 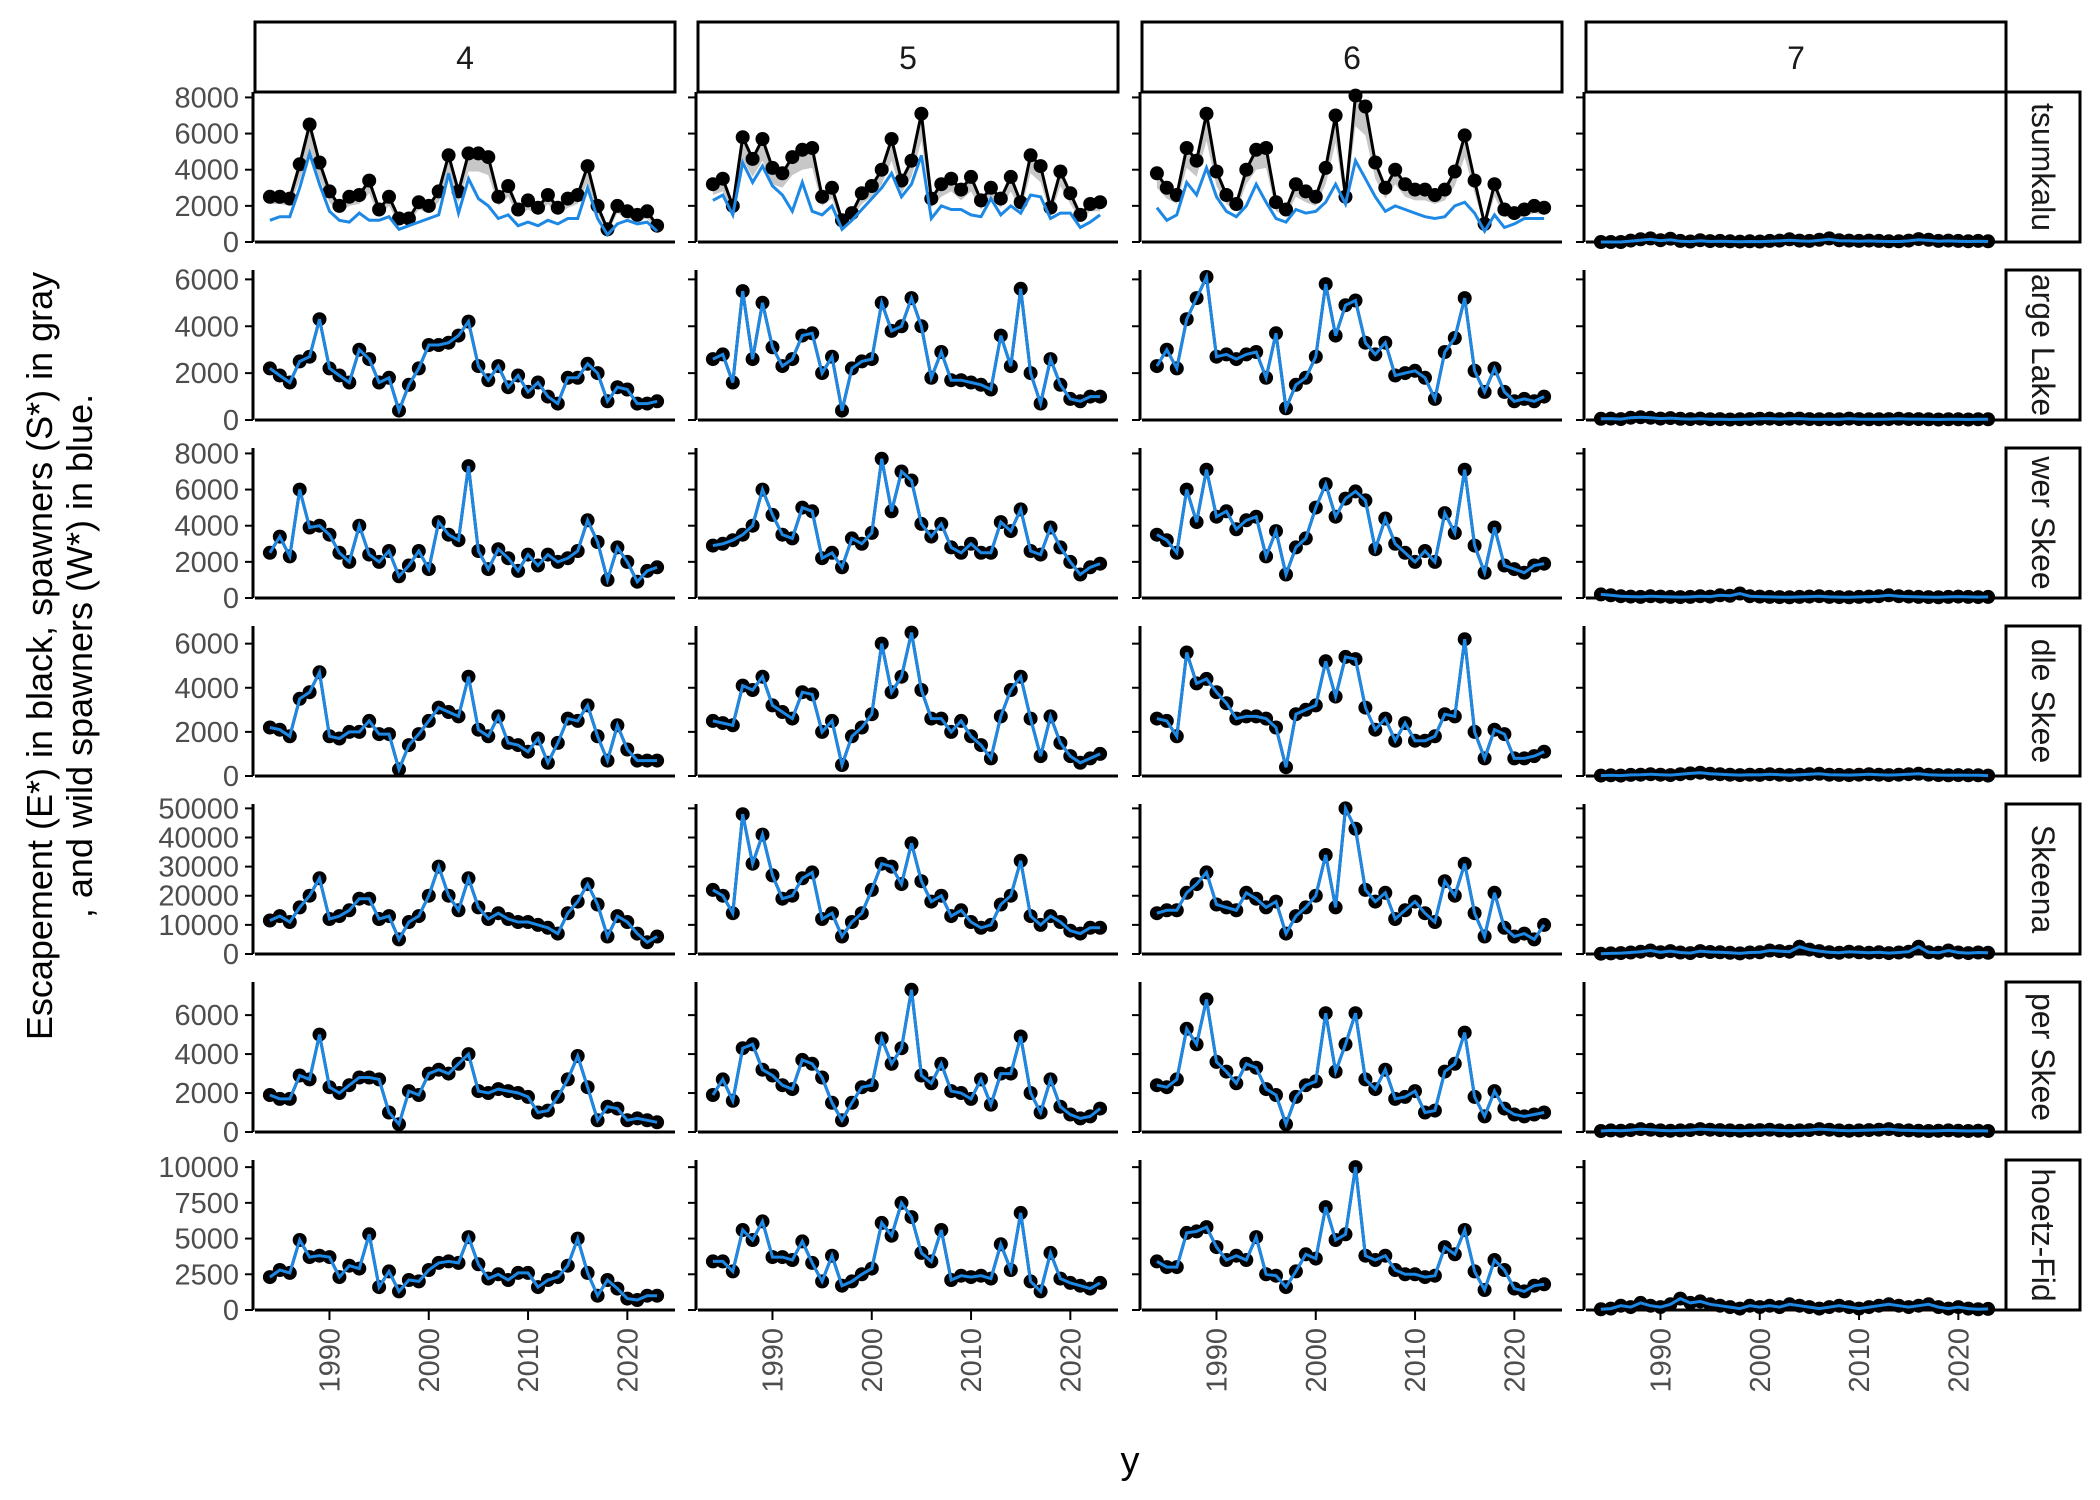 I want to click on panel-arge Lake-4: 0 2000 4000 6000, so click(x=424, y=350).